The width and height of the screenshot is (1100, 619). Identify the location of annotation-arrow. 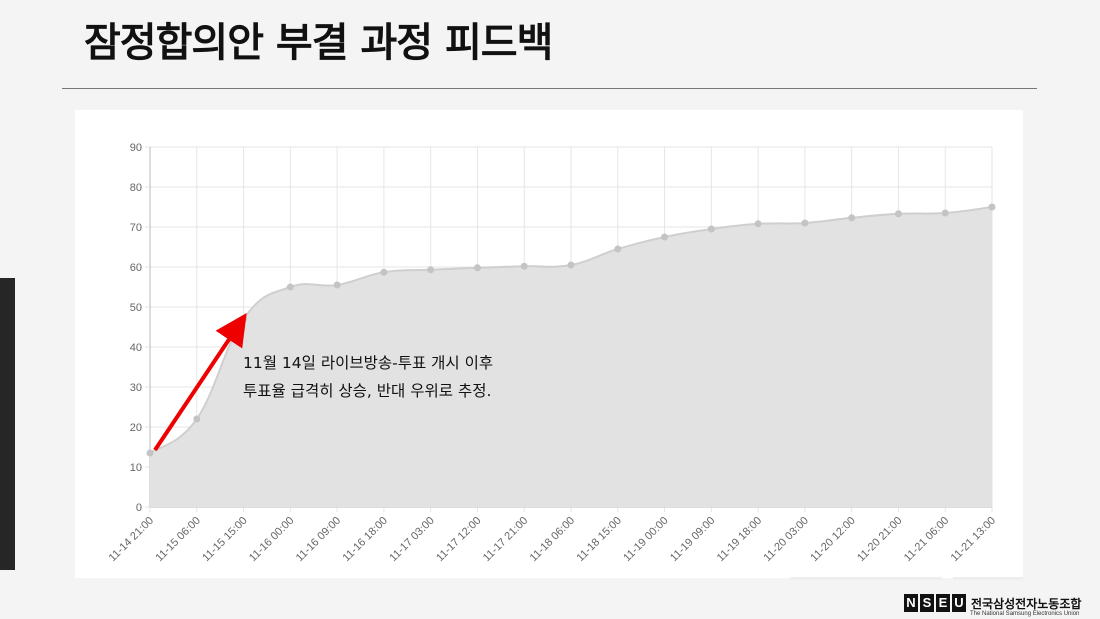
(200, 382).